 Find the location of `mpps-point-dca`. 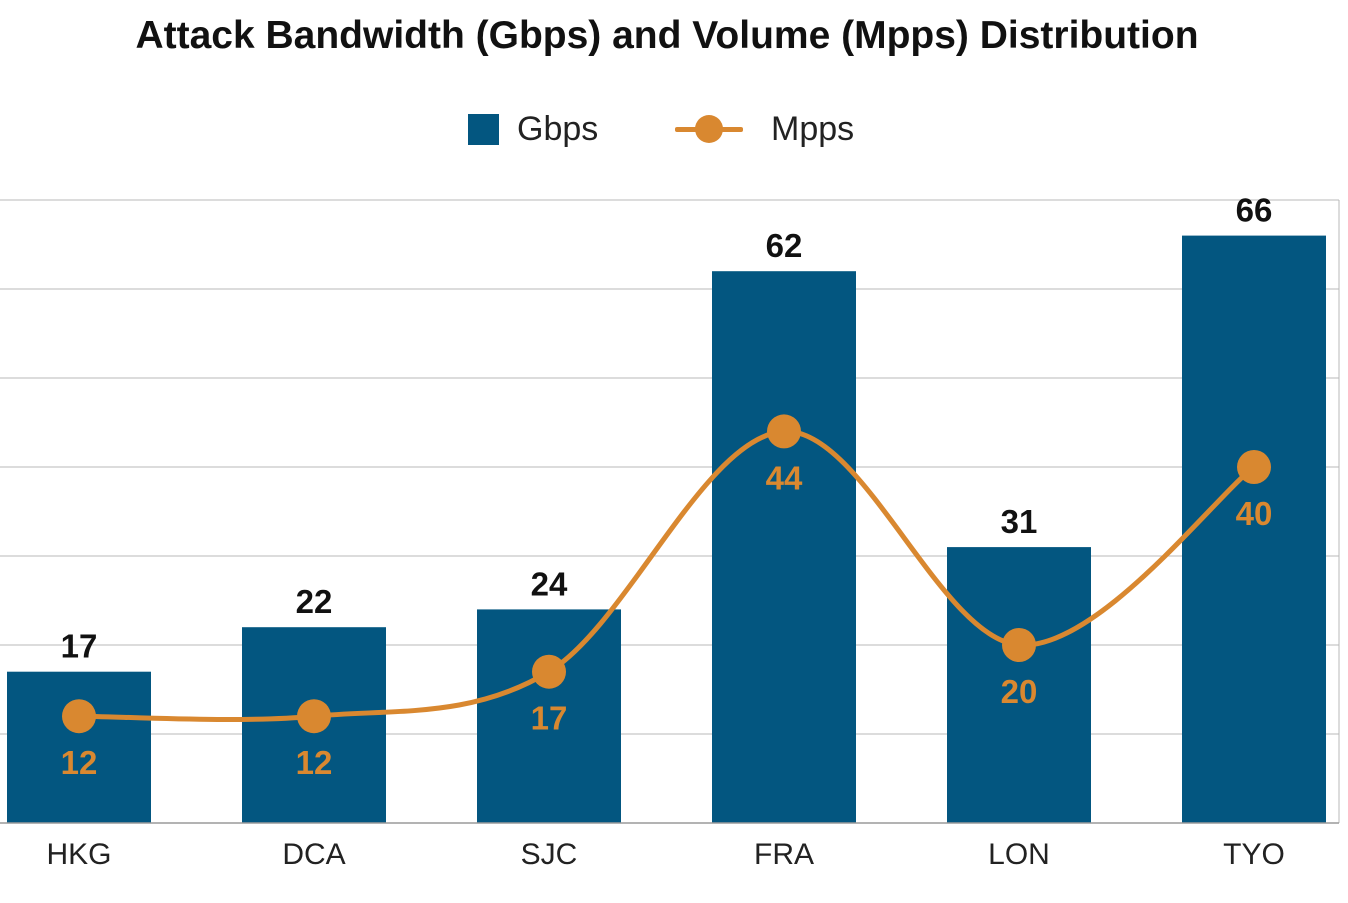

mpps-point-dca is located at coordinates (314, 716).